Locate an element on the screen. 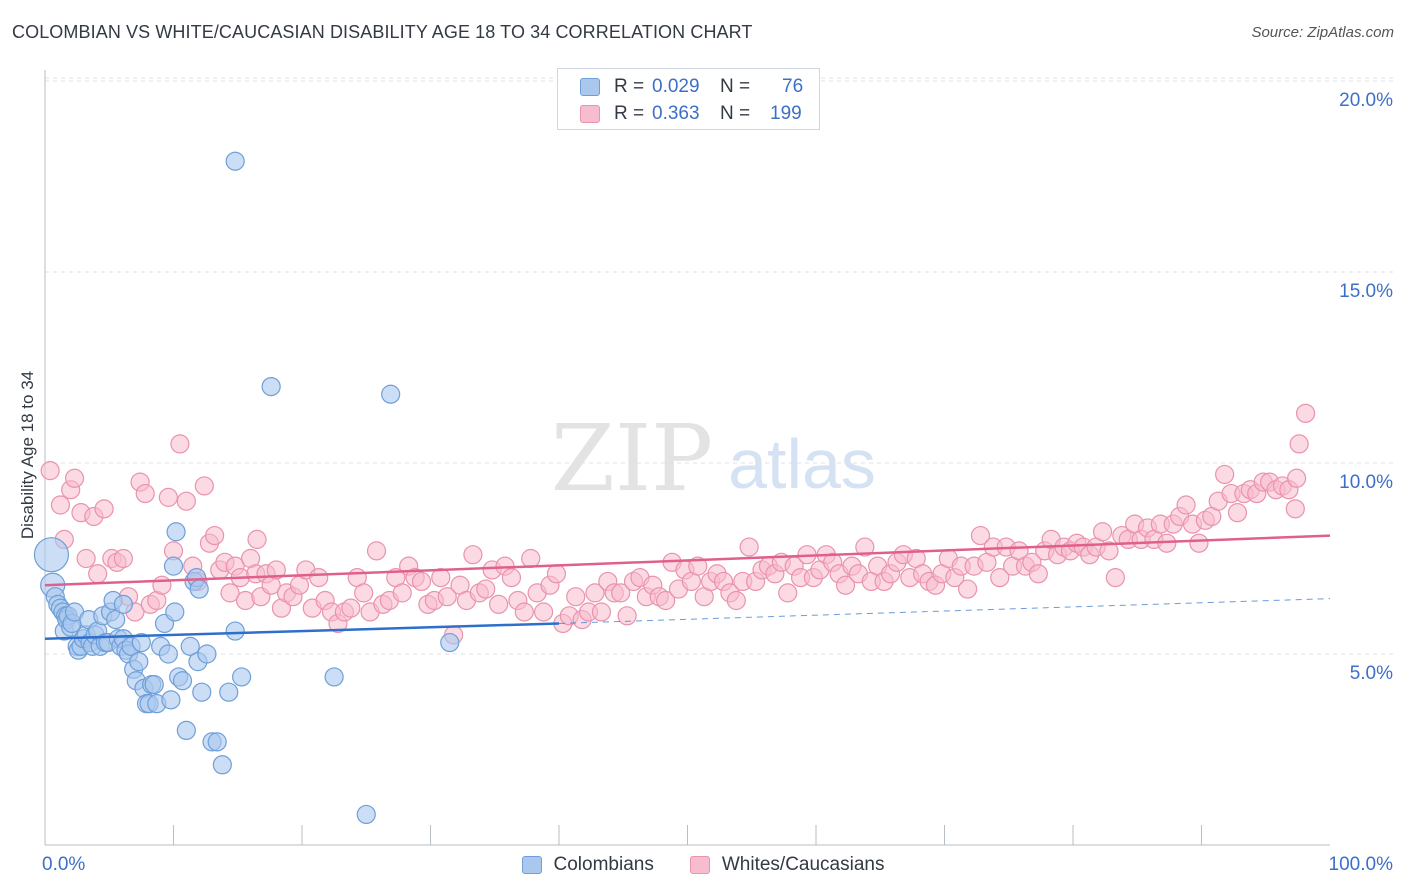 This screenshot has height=892, width=1406. source-label: Source: ZipAtlas.com is located at coordinates (1322, 32).